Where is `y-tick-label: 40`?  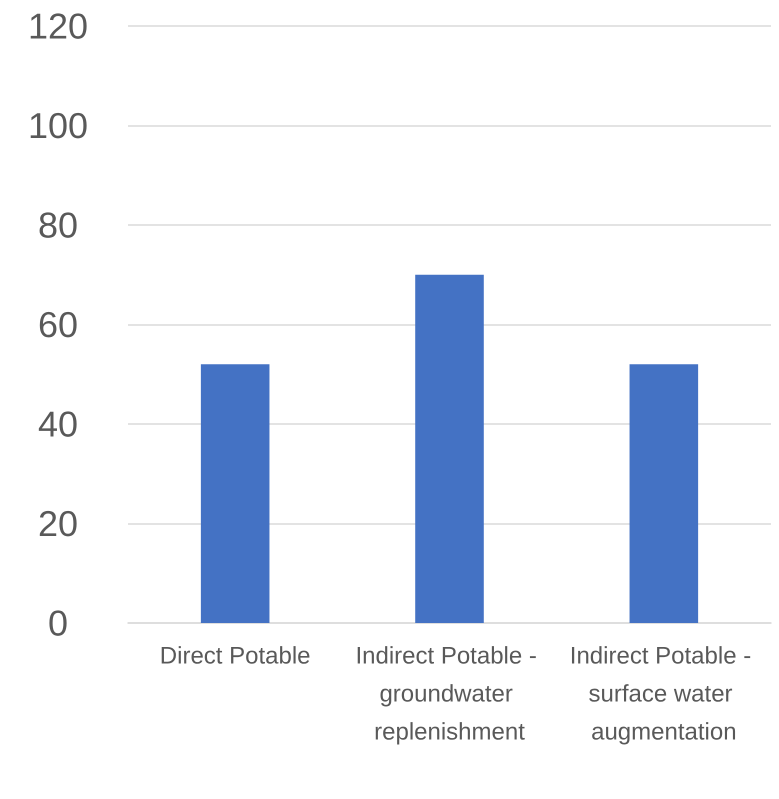 y-tick-label: 40 is located at coordinates (58, 424).